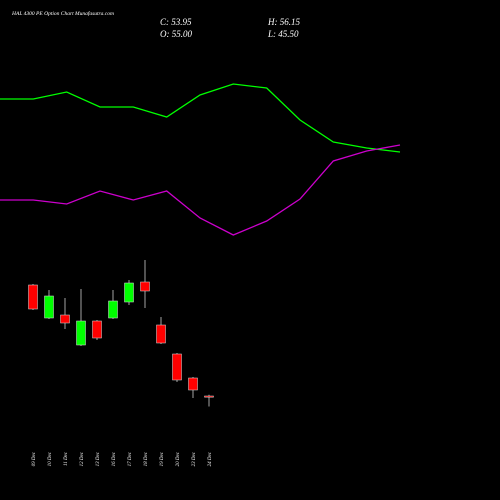 The width and height of the screenshot is (500, 500). I want to click on x-tick-label: 09 Dec, so click(34, 458).